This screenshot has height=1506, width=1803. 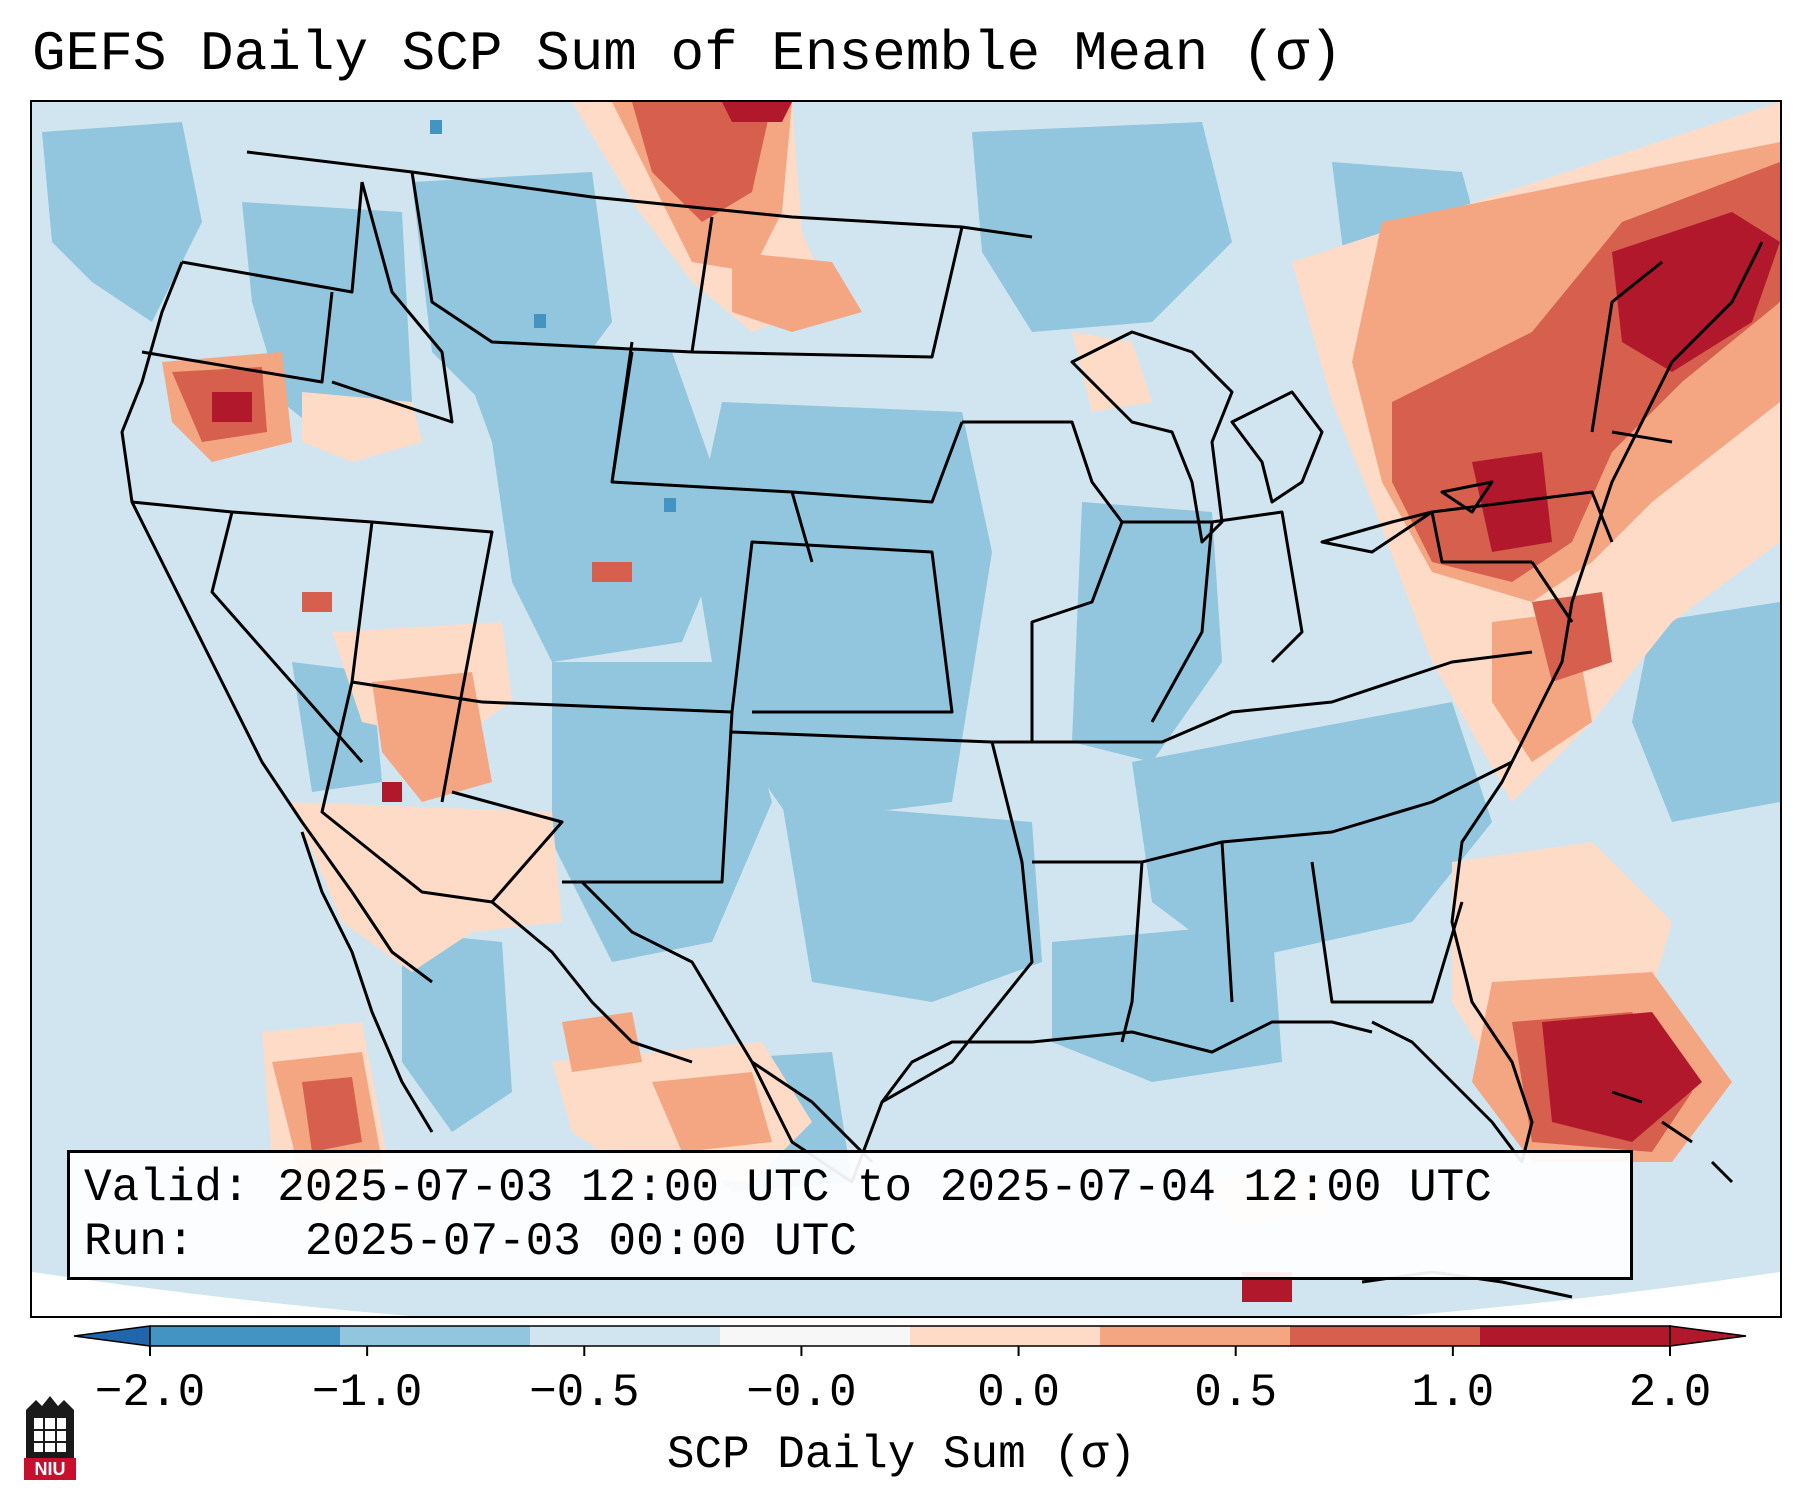 I want to click on colorbar-tick-label: −1.0, so click(x=367, y=1393).